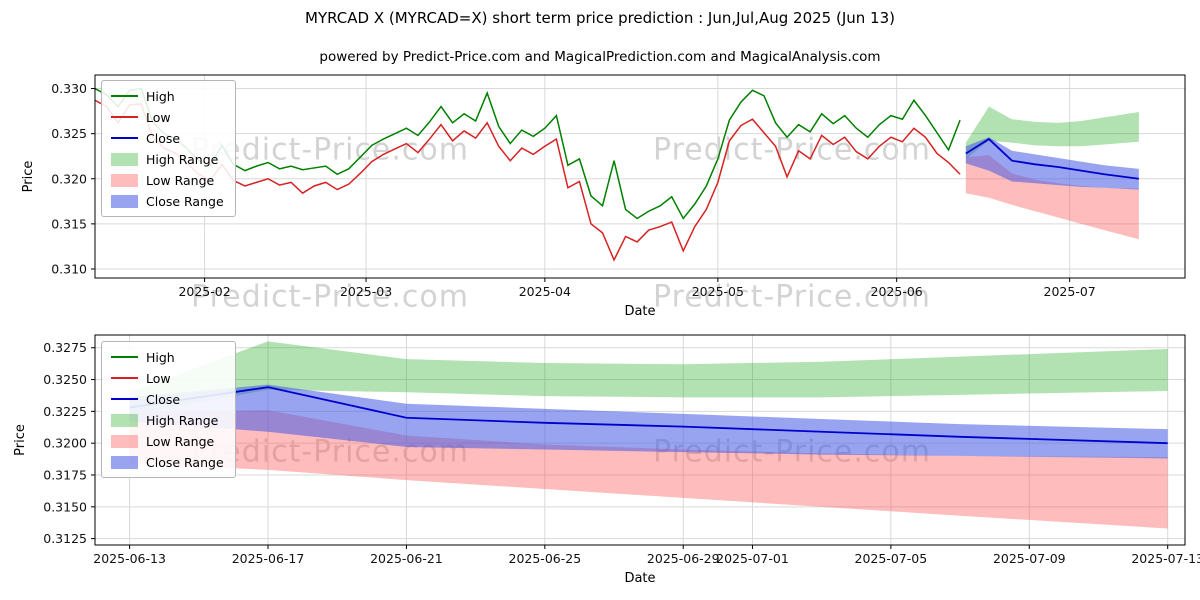 This screenshot has width=1200, height=600. What do you see at coordinates (545, 558) in the screenshot?
I see `x-tick-label: 2025-06-25` at bounding box center [545, 558].